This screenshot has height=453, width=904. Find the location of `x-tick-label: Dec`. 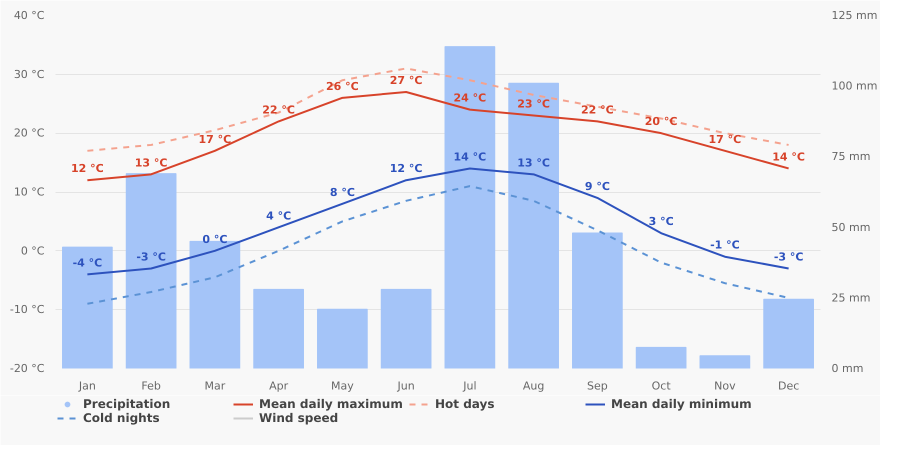

x-tick-label: Dec is located at coordinates (789, 386).